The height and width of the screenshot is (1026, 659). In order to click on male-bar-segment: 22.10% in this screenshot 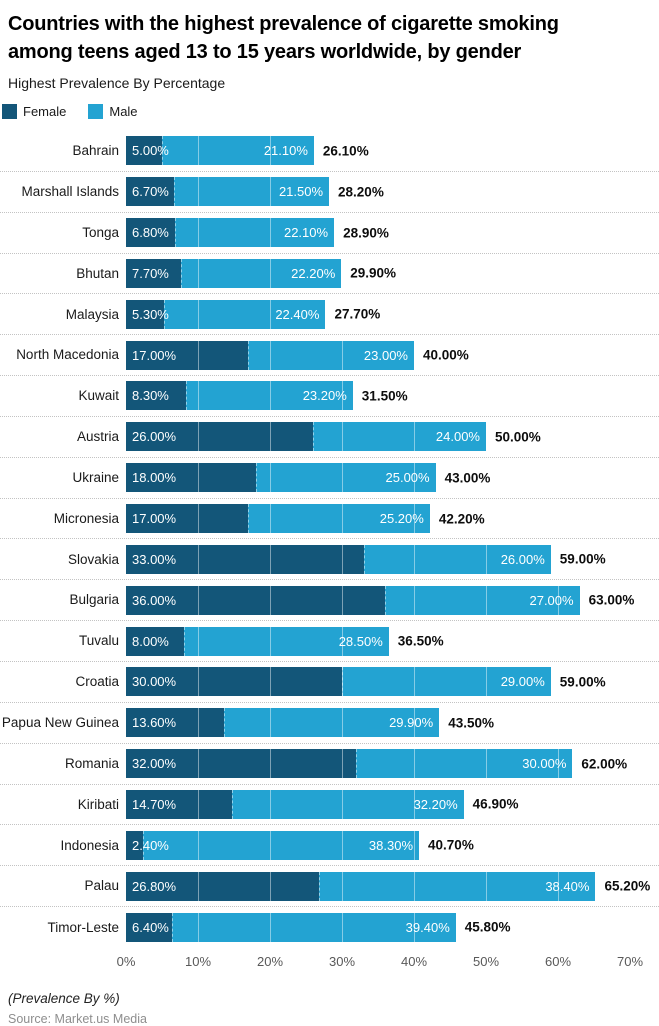, I will do `click(254, 233)`.